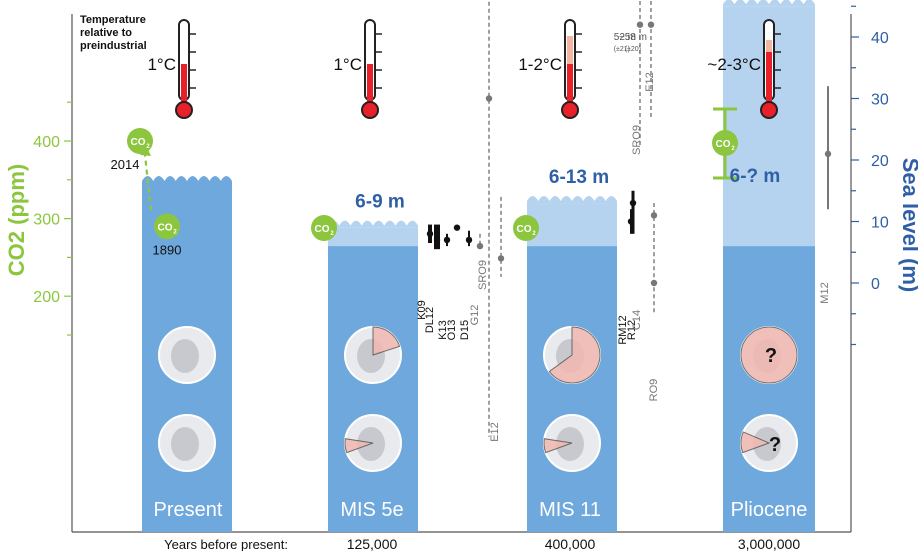 The height and width of the screenshot is (556, 918). Describe the element at coordinates (558, 446) in the screenshot. I see `period-mis11-antarctica-disk-loss-sector` at that location.